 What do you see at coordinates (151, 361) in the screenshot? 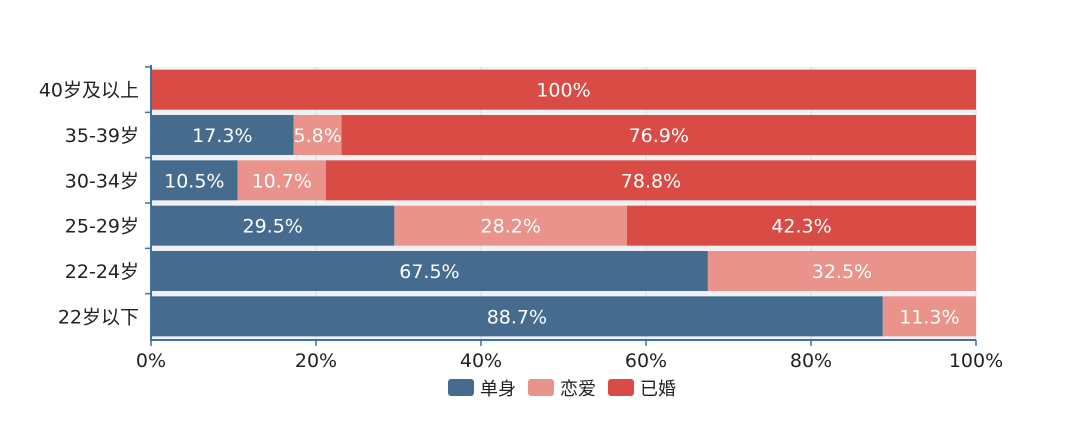
I see `x-tick-label: 0%` at bounding box center [151, 361].